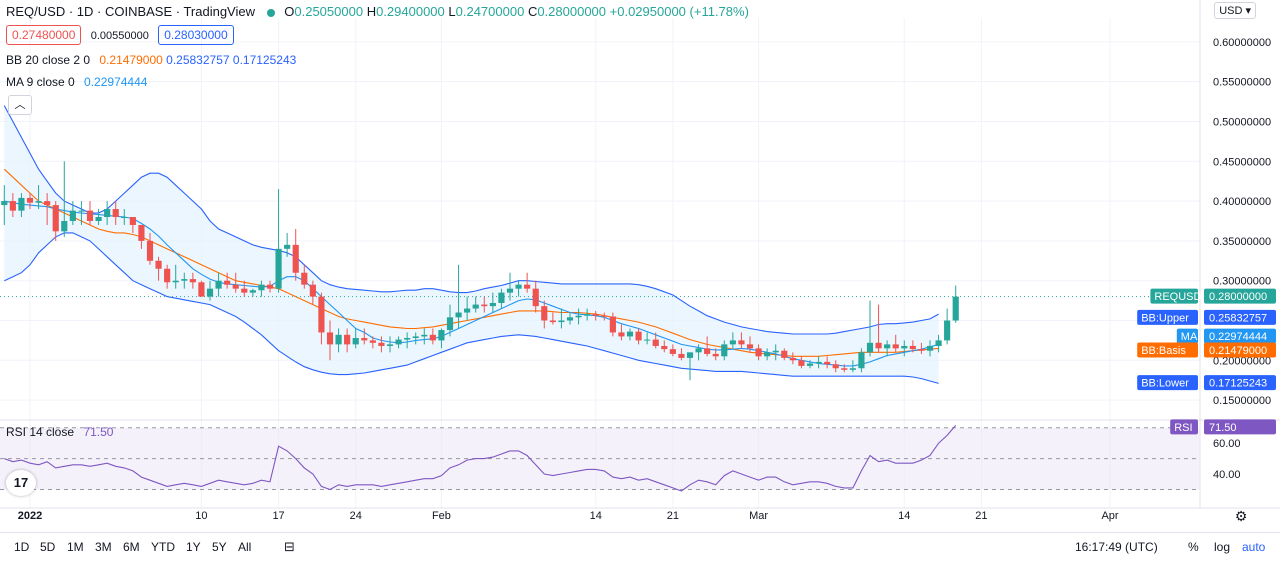 The image size is (1280, 561). What do you see at coordinates (44, 35) in the screenshot?
I see `sell-button: 0.27480000` at bounding box center [44, 35].